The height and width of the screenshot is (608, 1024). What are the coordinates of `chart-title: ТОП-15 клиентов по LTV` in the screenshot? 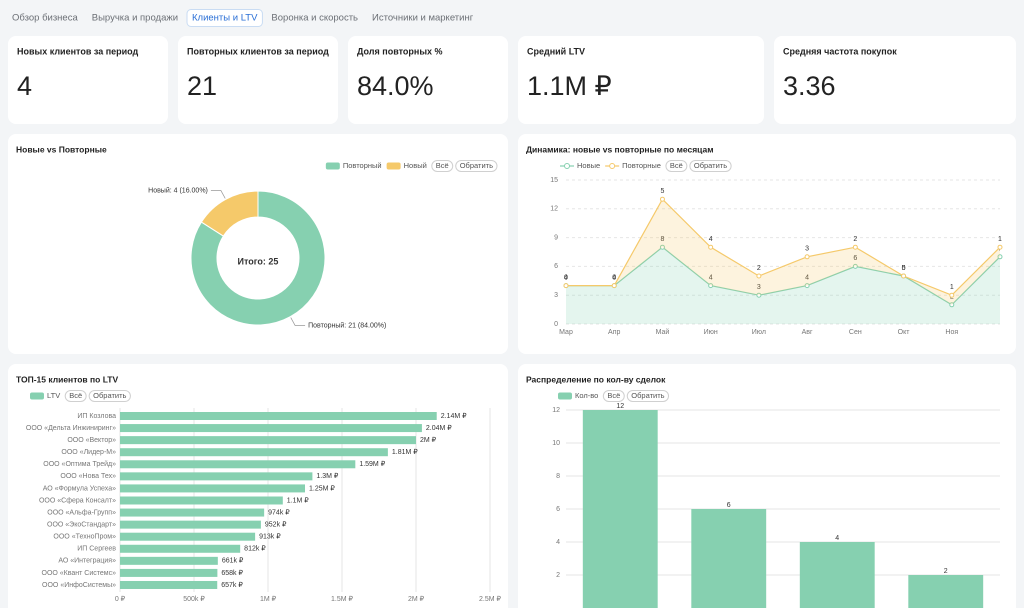 It's located at (67, 379).